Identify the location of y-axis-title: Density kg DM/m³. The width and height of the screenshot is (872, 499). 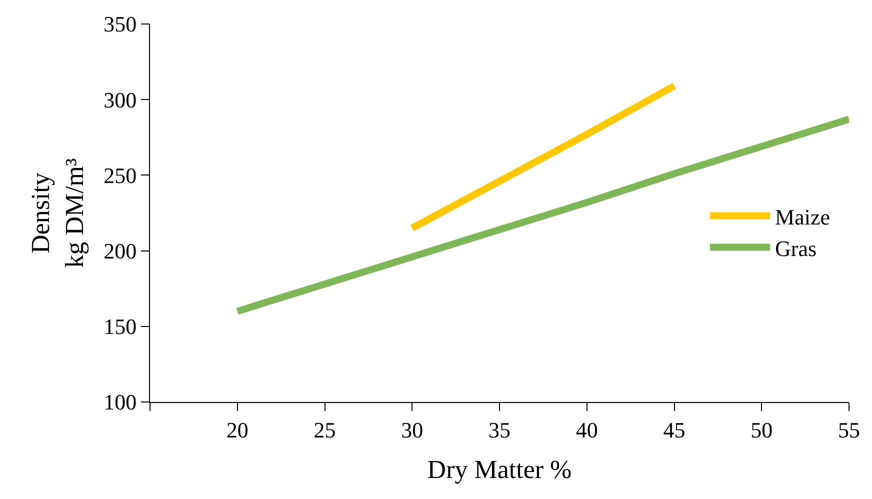
(57, 213).